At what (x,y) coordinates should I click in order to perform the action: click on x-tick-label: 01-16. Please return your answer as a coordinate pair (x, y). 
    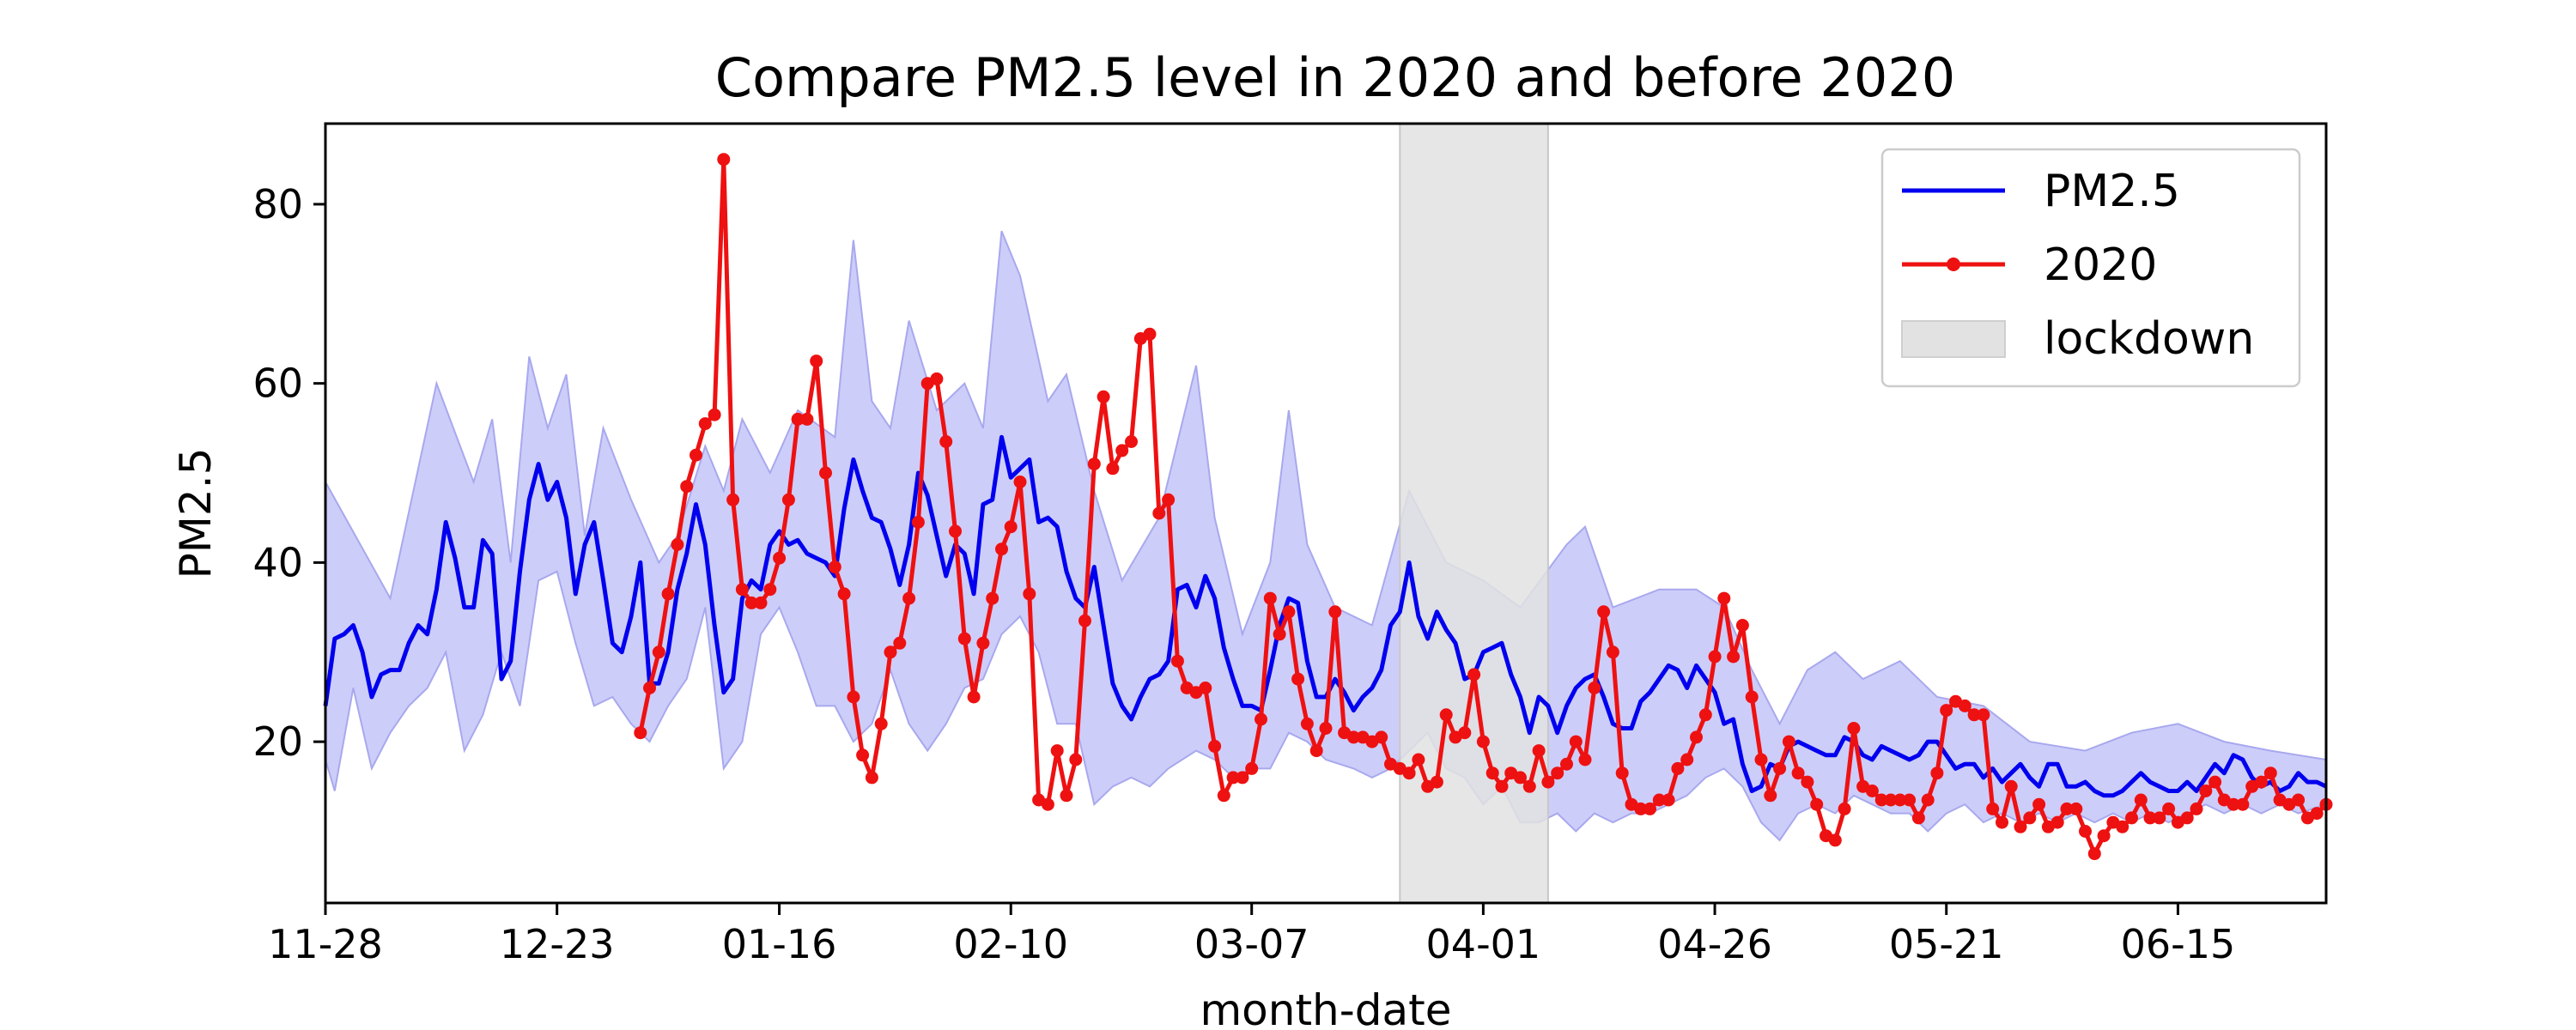
    Looking at the image, I should click on (779, 944).